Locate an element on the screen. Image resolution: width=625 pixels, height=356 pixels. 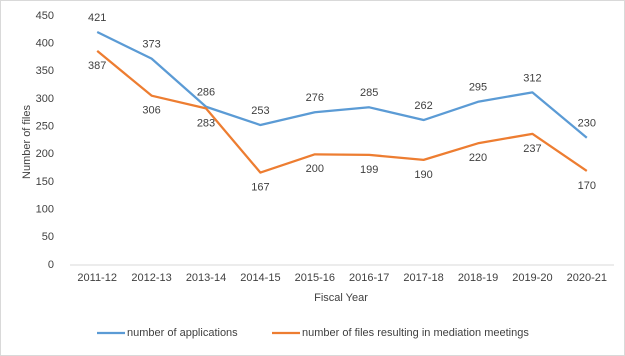
y-tick-label: 50 is located at coordinates (48, 237).